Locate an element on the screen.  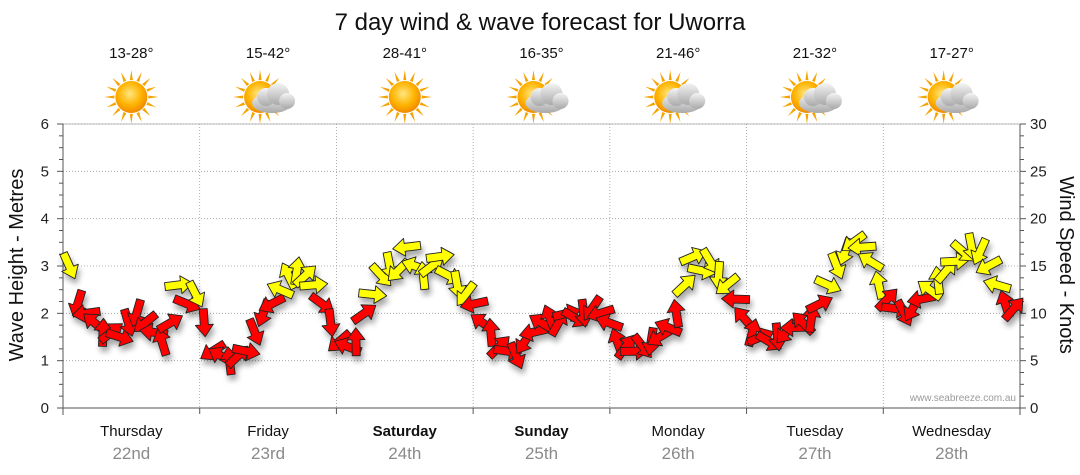
left-tick-label: 6 is located at coordinates (45, 124).